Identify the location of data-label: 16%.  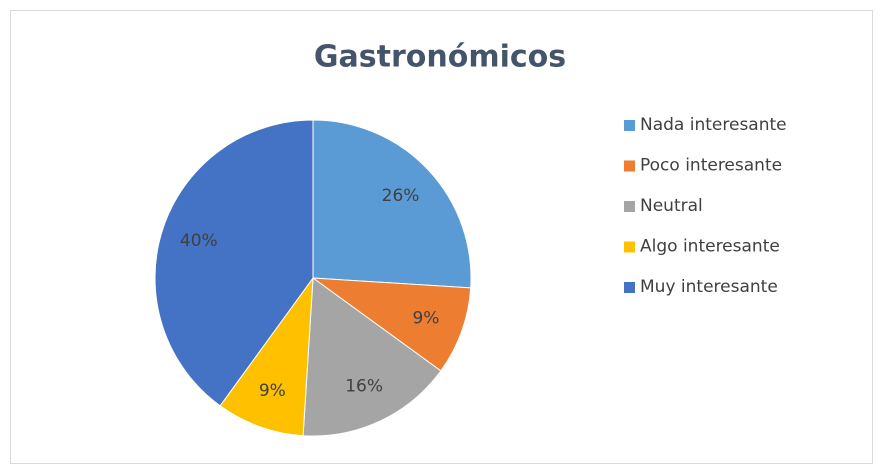
(364, 387).